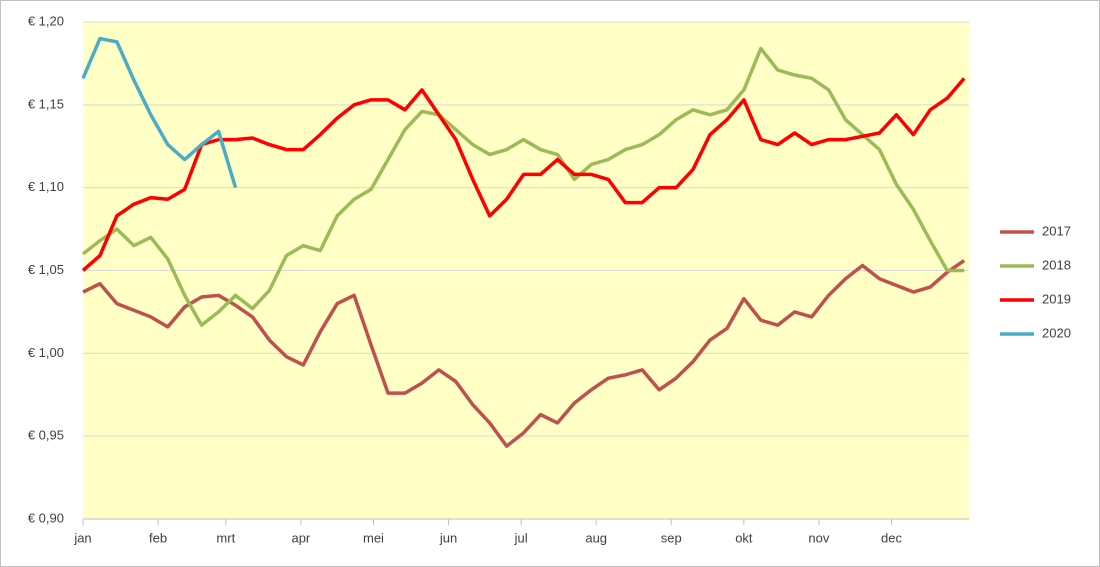 The image size is (1100, 567). Describe the element at coordinates (744, 537) in the screenshot. I see `x-tick-label: okt` at that location.